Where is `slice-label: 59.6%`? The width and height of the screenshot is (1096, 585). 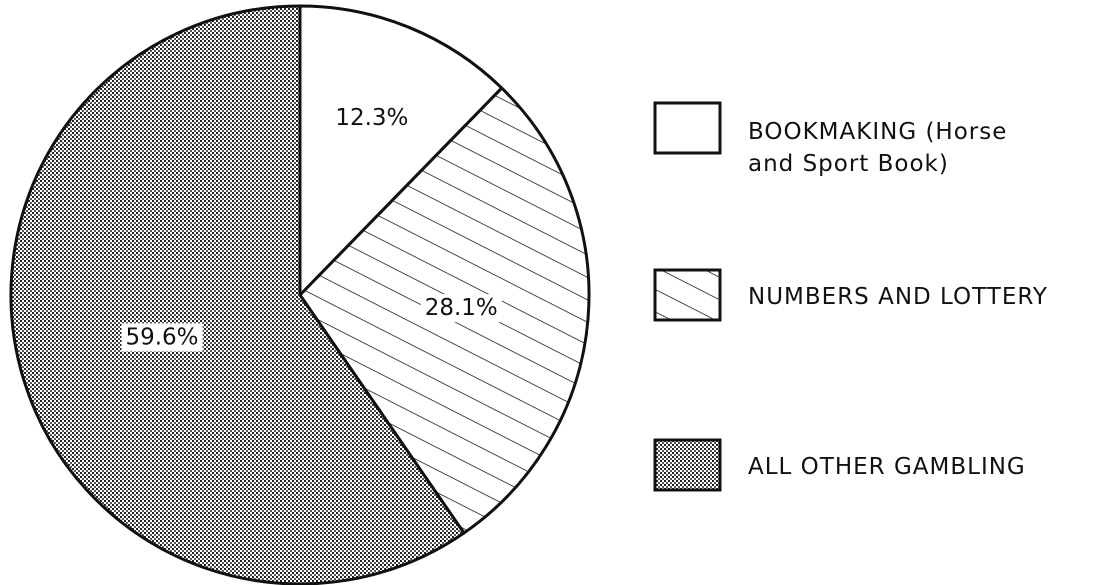 slice-label: 59.6% is located at coordinates (161, 337).